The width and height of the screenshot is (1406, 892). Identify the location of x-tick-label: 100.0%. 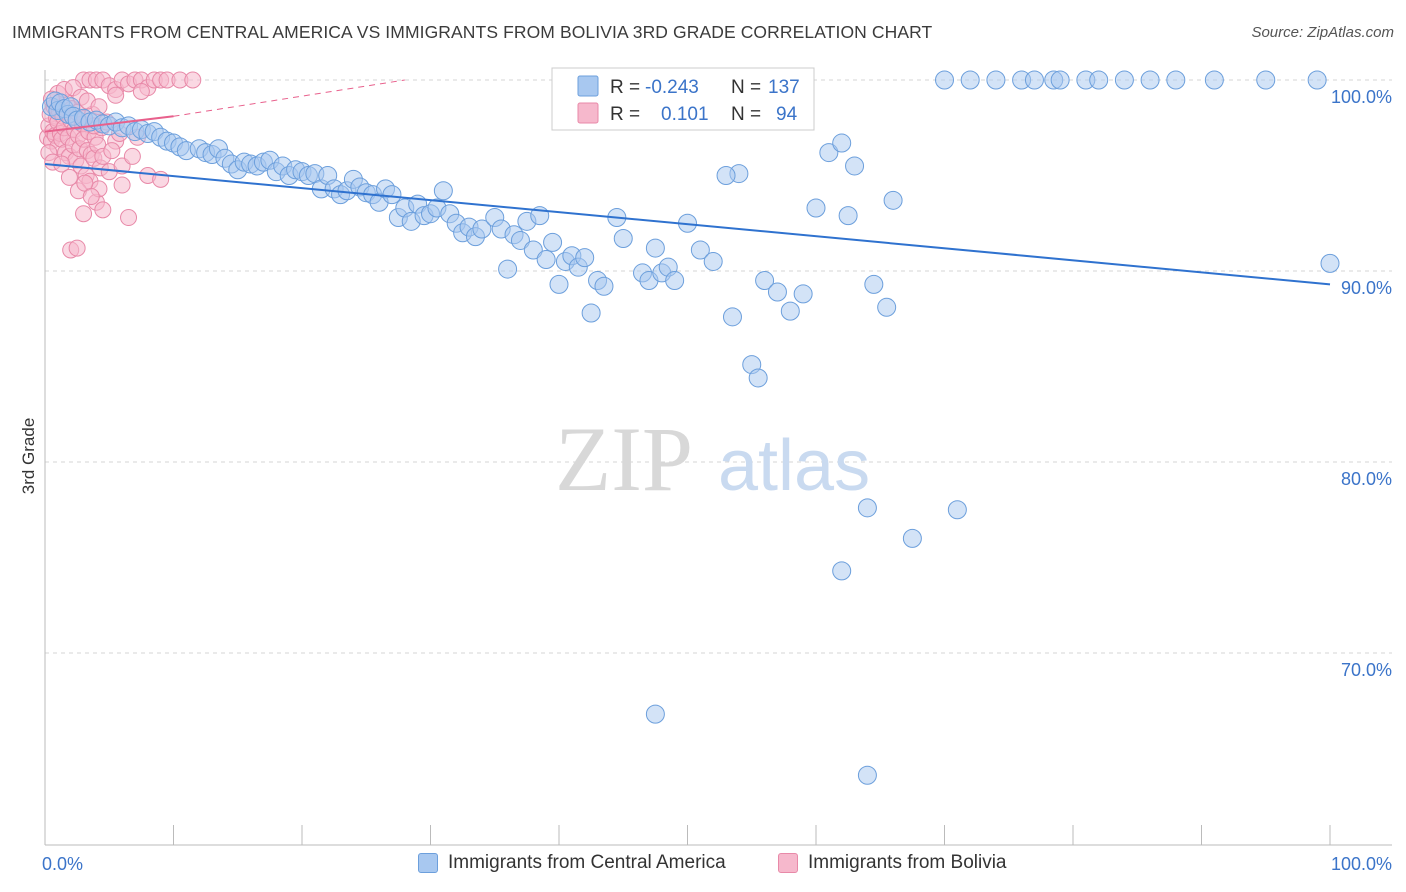
(1361, 864).